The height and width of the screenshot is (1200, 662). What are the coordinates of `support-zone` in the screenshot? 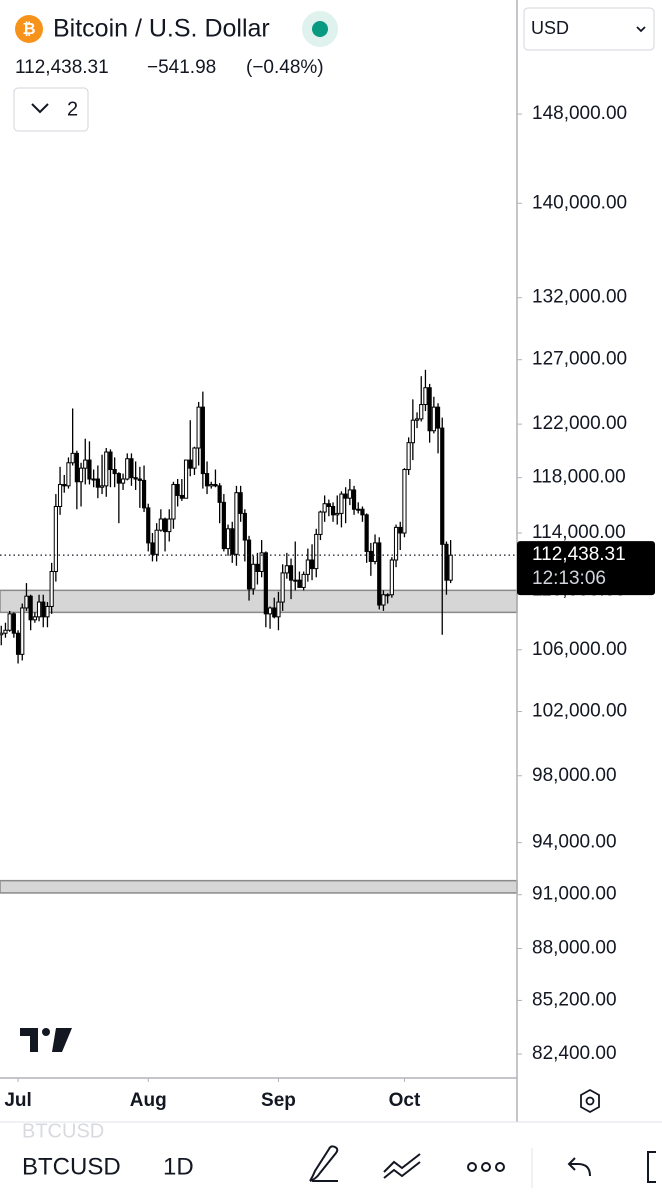 It's located at (259, 601).